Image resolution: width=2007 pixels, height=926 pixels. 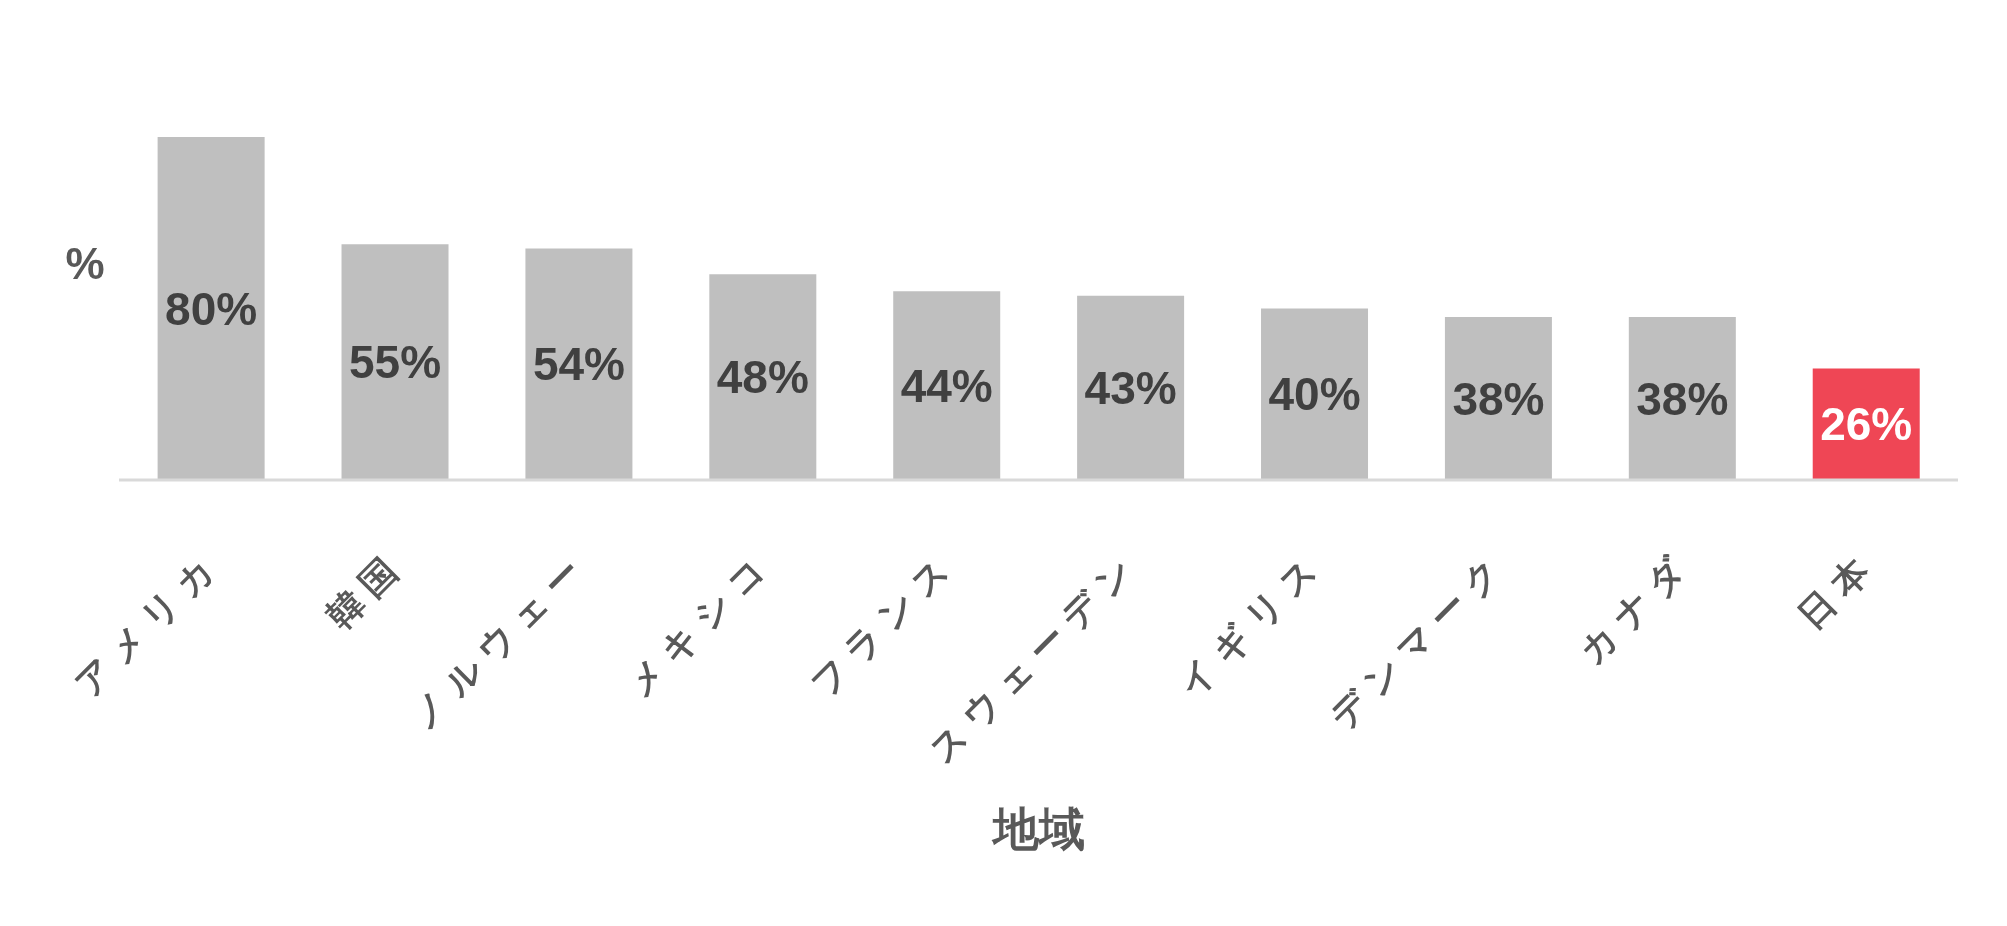 I want to click on data-label: 80%, so click(x=211, y=308).